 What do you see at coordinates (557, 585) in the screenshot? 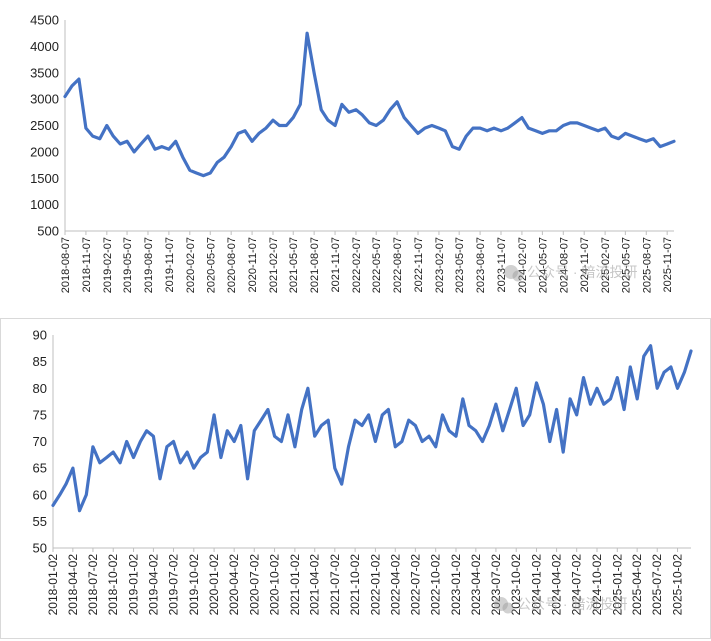
I see `x-tick-label: 2024-04-02` at bounding box center [557, 585].